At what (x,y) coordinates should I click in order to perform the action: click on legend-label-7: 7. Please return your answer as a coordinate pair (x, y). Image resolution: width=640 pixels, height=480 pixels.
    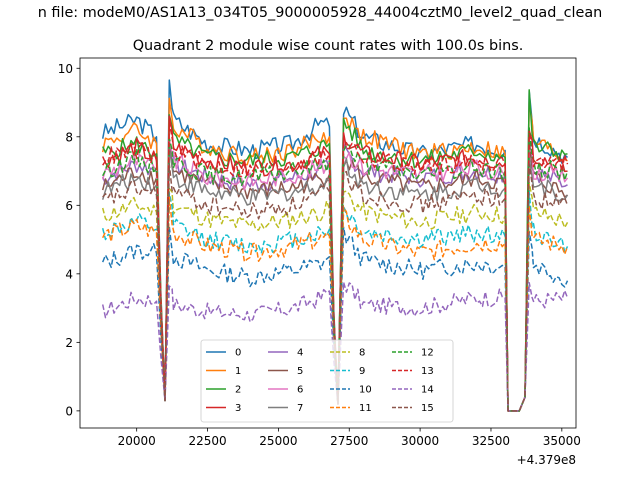
    Looking at the image, I should click on (300, 408).